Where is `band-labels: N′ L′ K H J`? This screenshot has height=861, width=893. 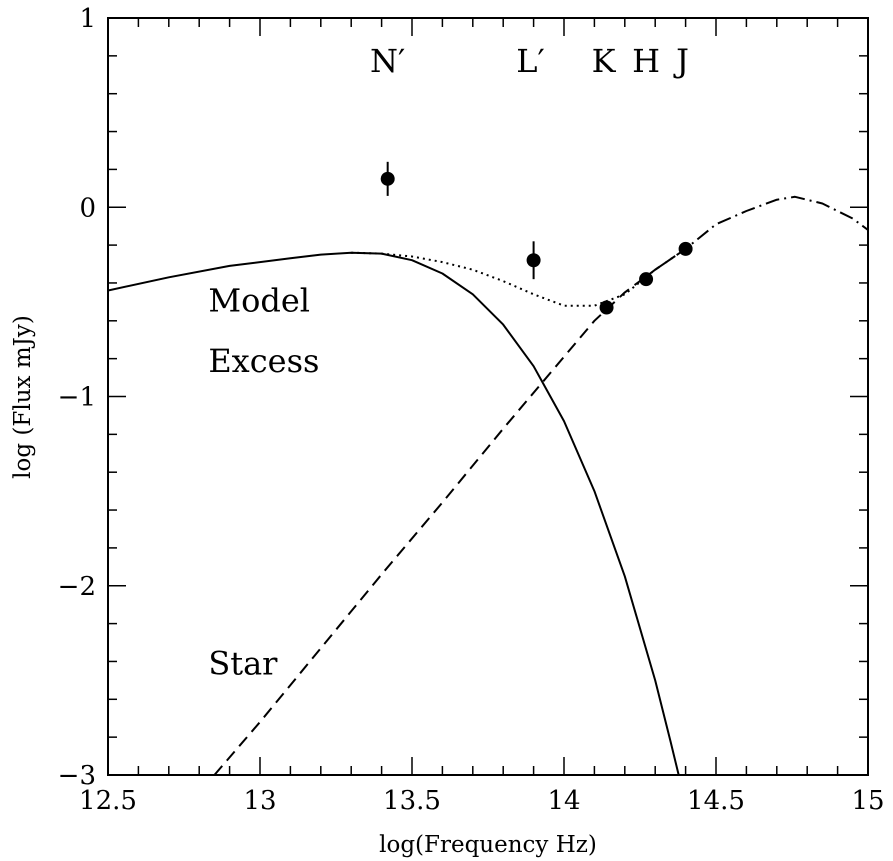 band-labels: N′ L′ K H J is located at coordinates (529, 61).